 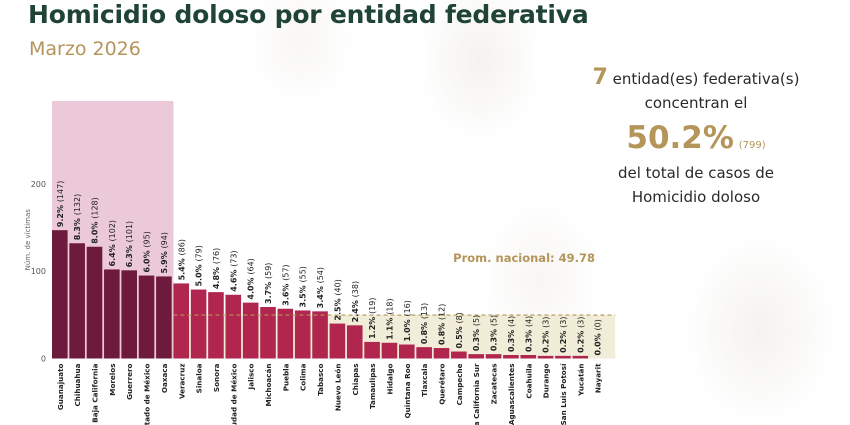 I want to click on x-tick-label: Nuevo León, so click(x=337, y=388).